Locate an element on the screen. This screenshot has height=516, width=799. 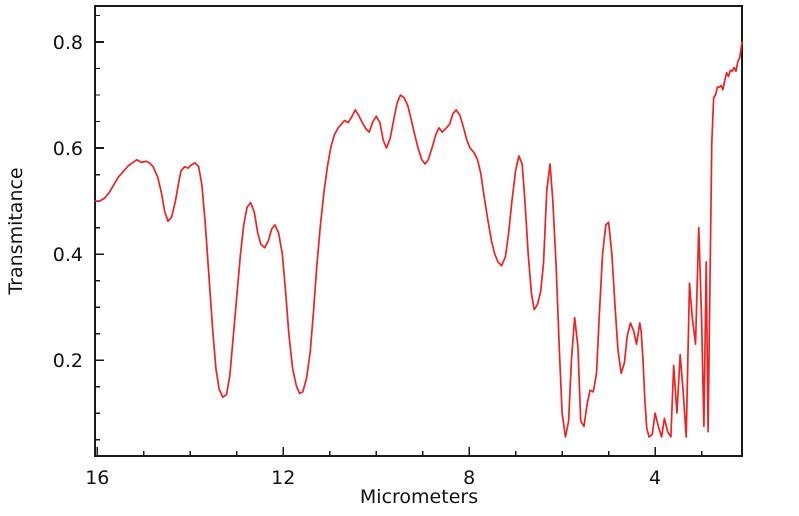
x-tick-label-4: 4 is located at coordinates (655, 478).